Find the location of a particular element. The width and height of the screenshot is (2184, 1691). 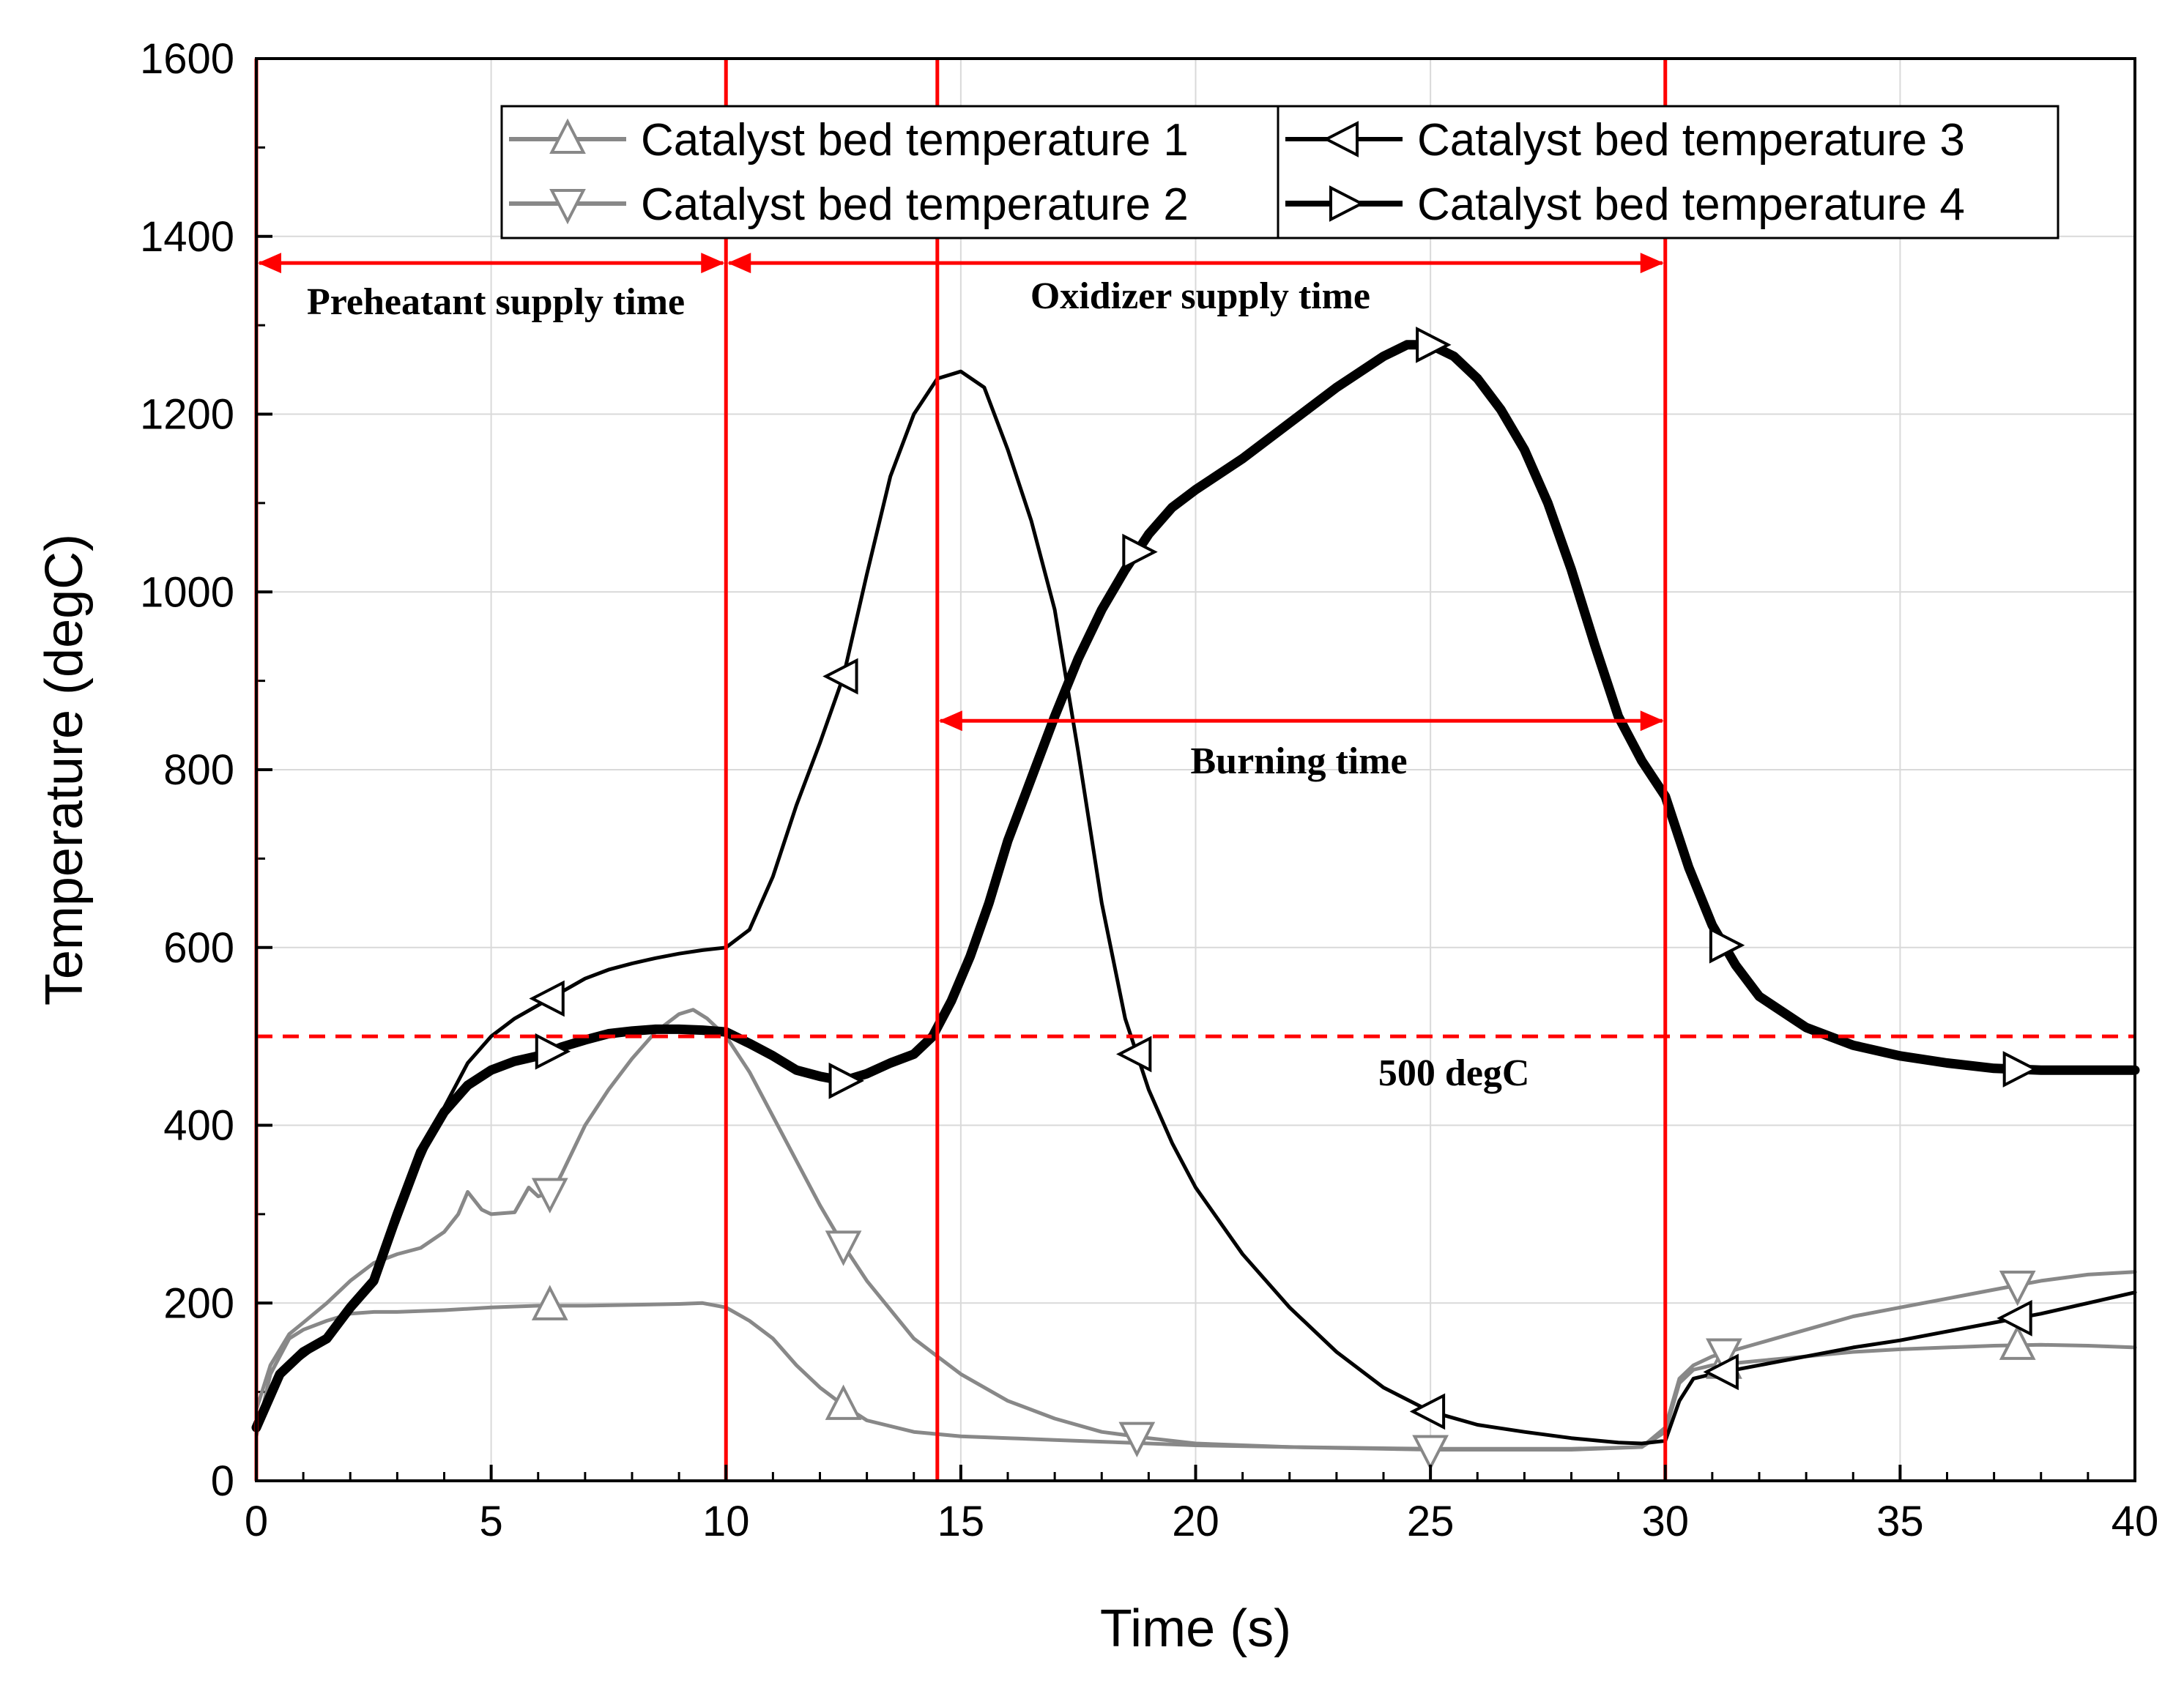

legend-label: Catalyst bed temperature 4 is located at coordinates (1691, 205).